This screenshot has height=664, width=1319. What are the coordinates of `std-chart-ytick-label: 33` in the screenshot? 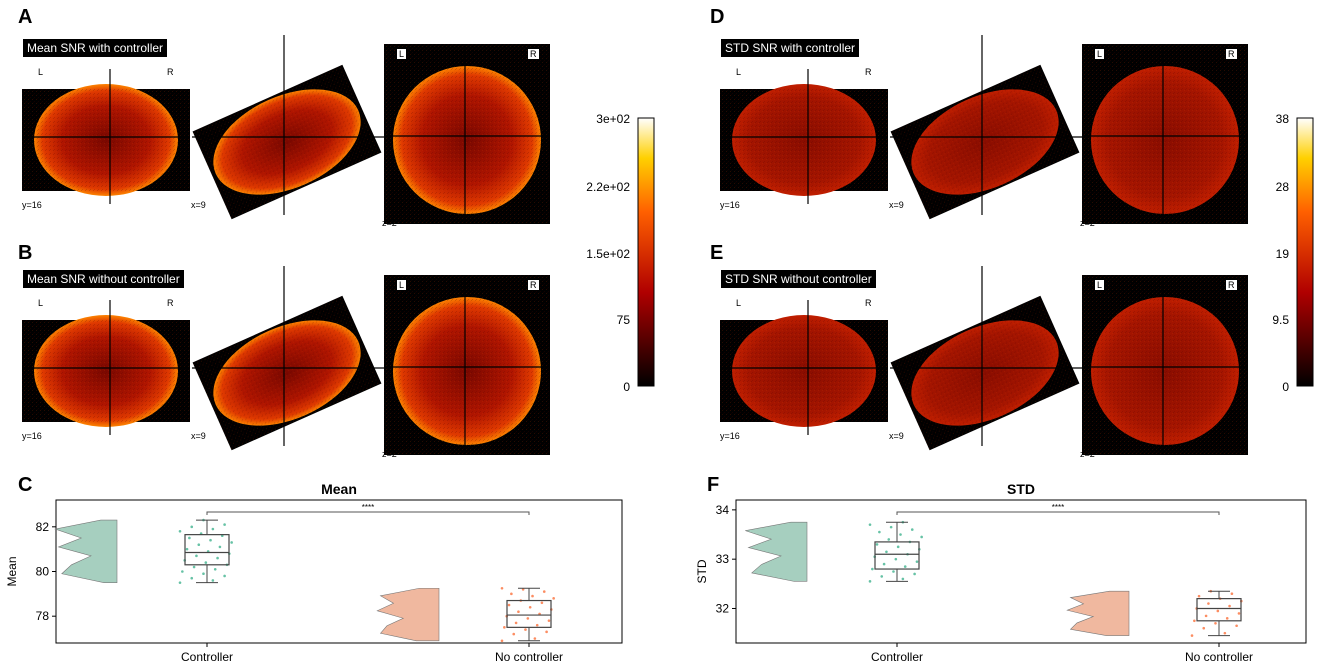 It's located at (723, 559).